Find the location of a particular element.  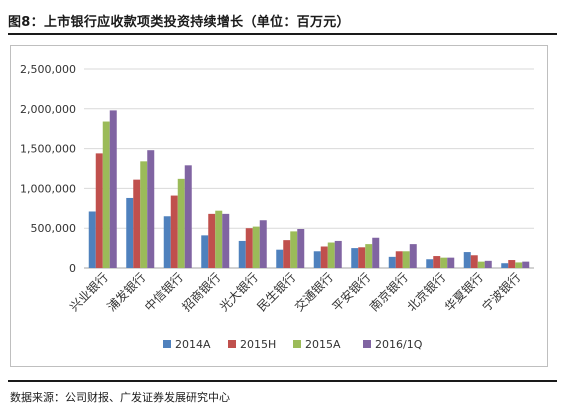

figure-title: 图8：上市银行应收款项类投资持续增长（单位：百万元） is located at coordinates (179, 22).